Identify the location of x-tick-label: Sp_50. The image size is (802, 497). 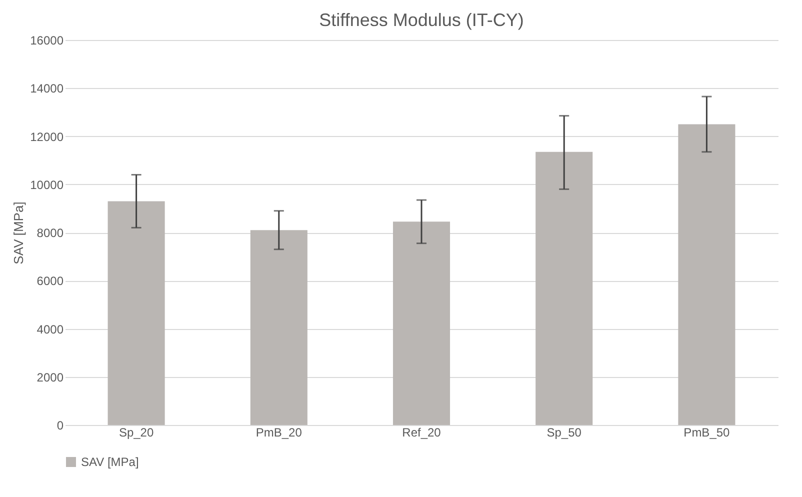
(564, 433).